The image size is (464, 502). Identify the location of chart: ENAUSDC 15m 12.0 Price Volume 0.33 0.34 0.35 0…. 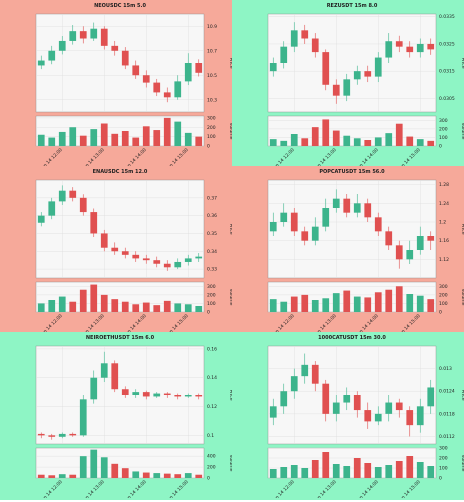
(134, 254).